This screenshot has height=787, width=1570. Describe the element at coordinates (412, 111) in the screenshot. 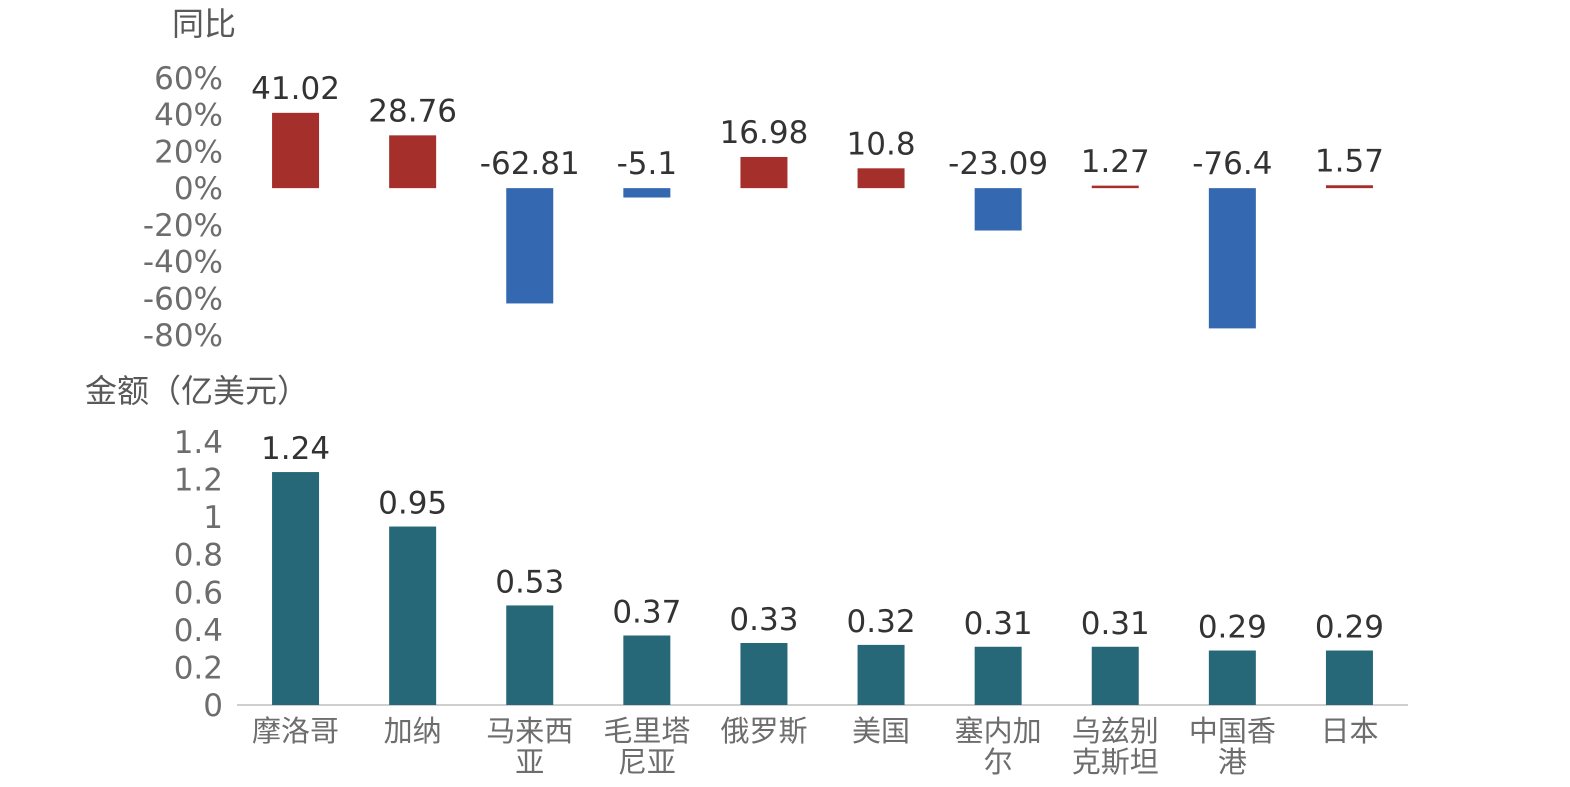

I see `yoy-data-label: 28.76` at that location.